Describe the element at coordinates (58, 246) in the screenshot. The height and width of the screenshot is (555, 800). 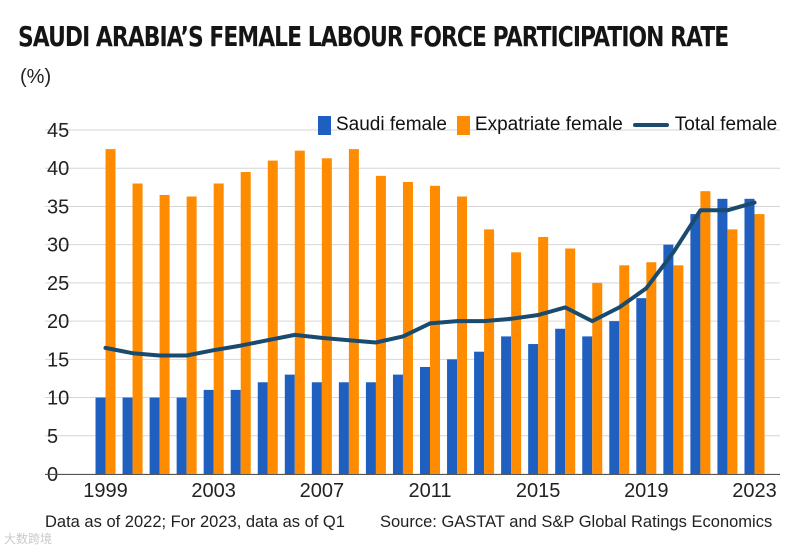
I see `y-tick-label: 30` at that location.